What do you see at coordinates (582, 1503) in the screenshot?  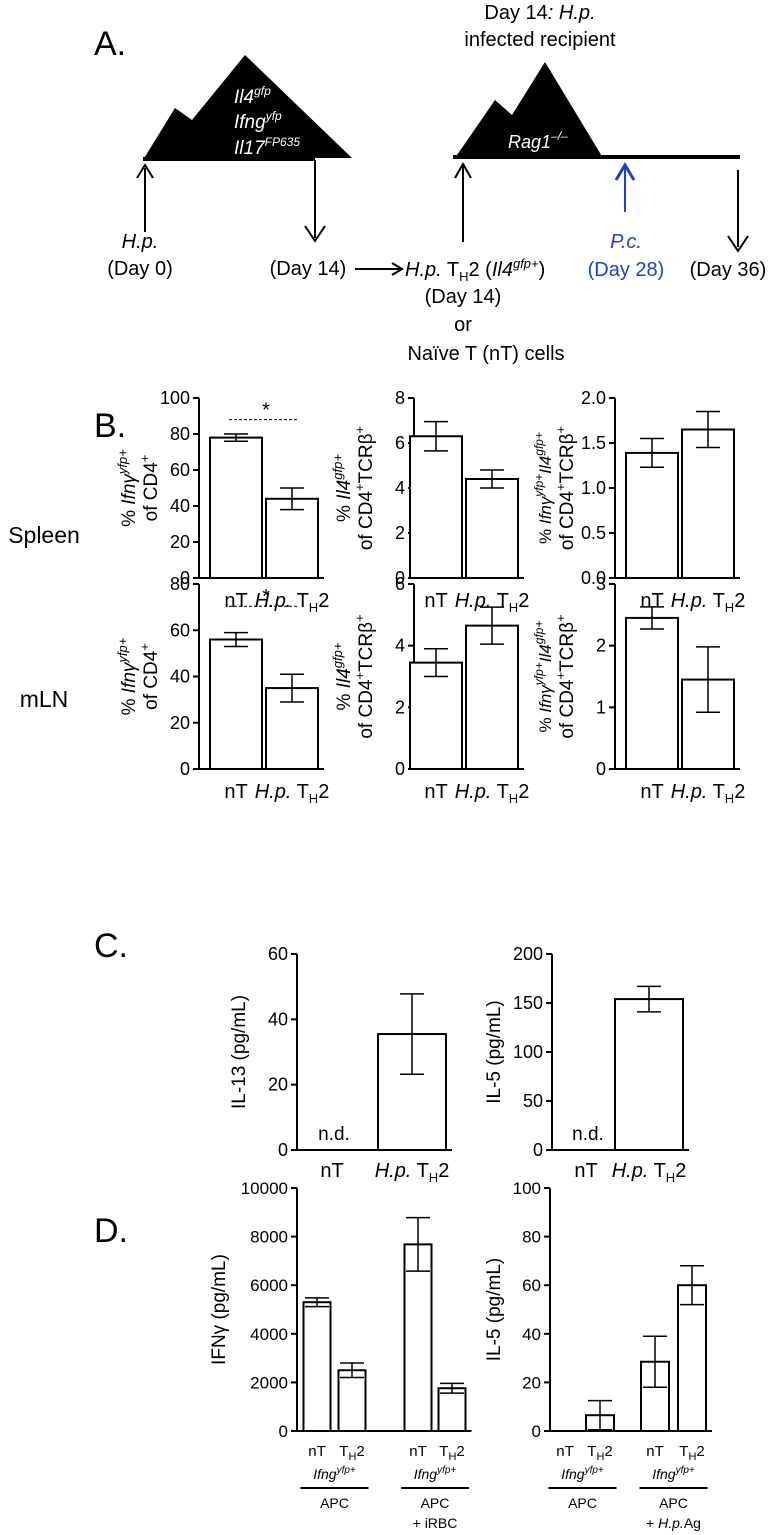 I see `group-label: APC` at bounding box center [582, 1503].